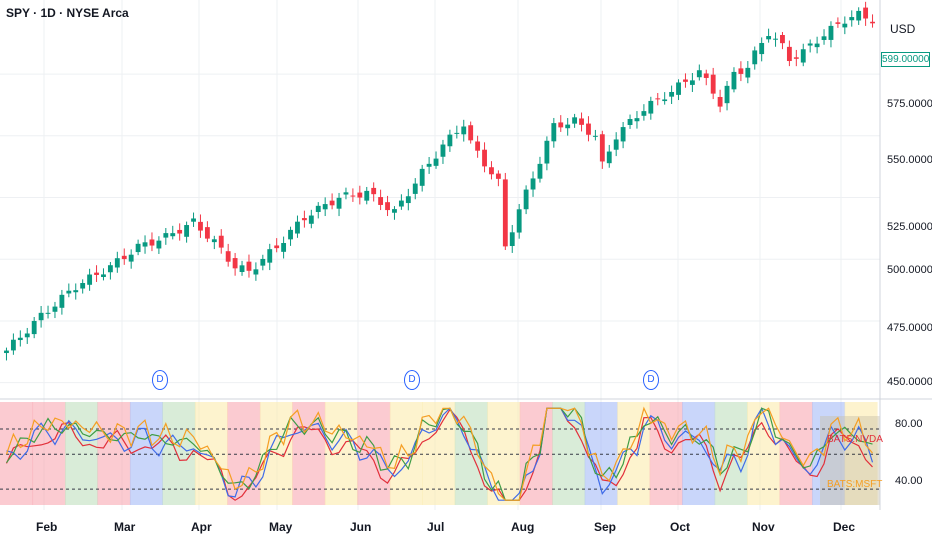 This screenshot has height=555, width=932. What do you see at coordinates (903, 29) in the screenshot?
I see `currency-label: USD` at bounding box center [903, 29].